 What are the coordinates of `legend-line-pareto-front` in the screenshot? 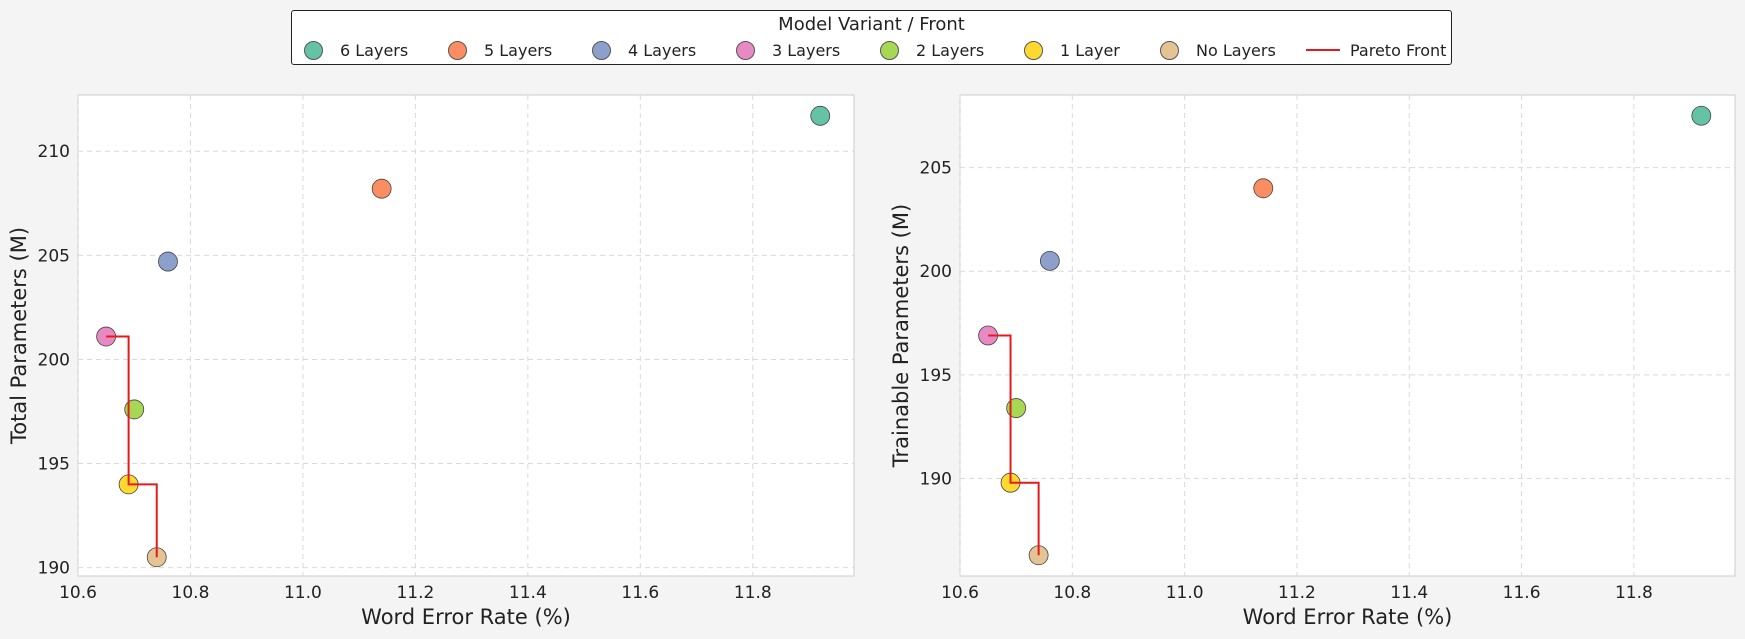 It's located at (1323, 50).